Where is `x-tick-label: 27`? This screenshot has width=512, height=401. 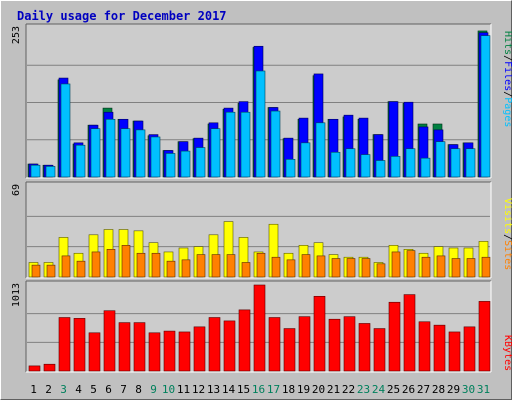 x-tick-label: 27 is located at coordinates (423, 389).